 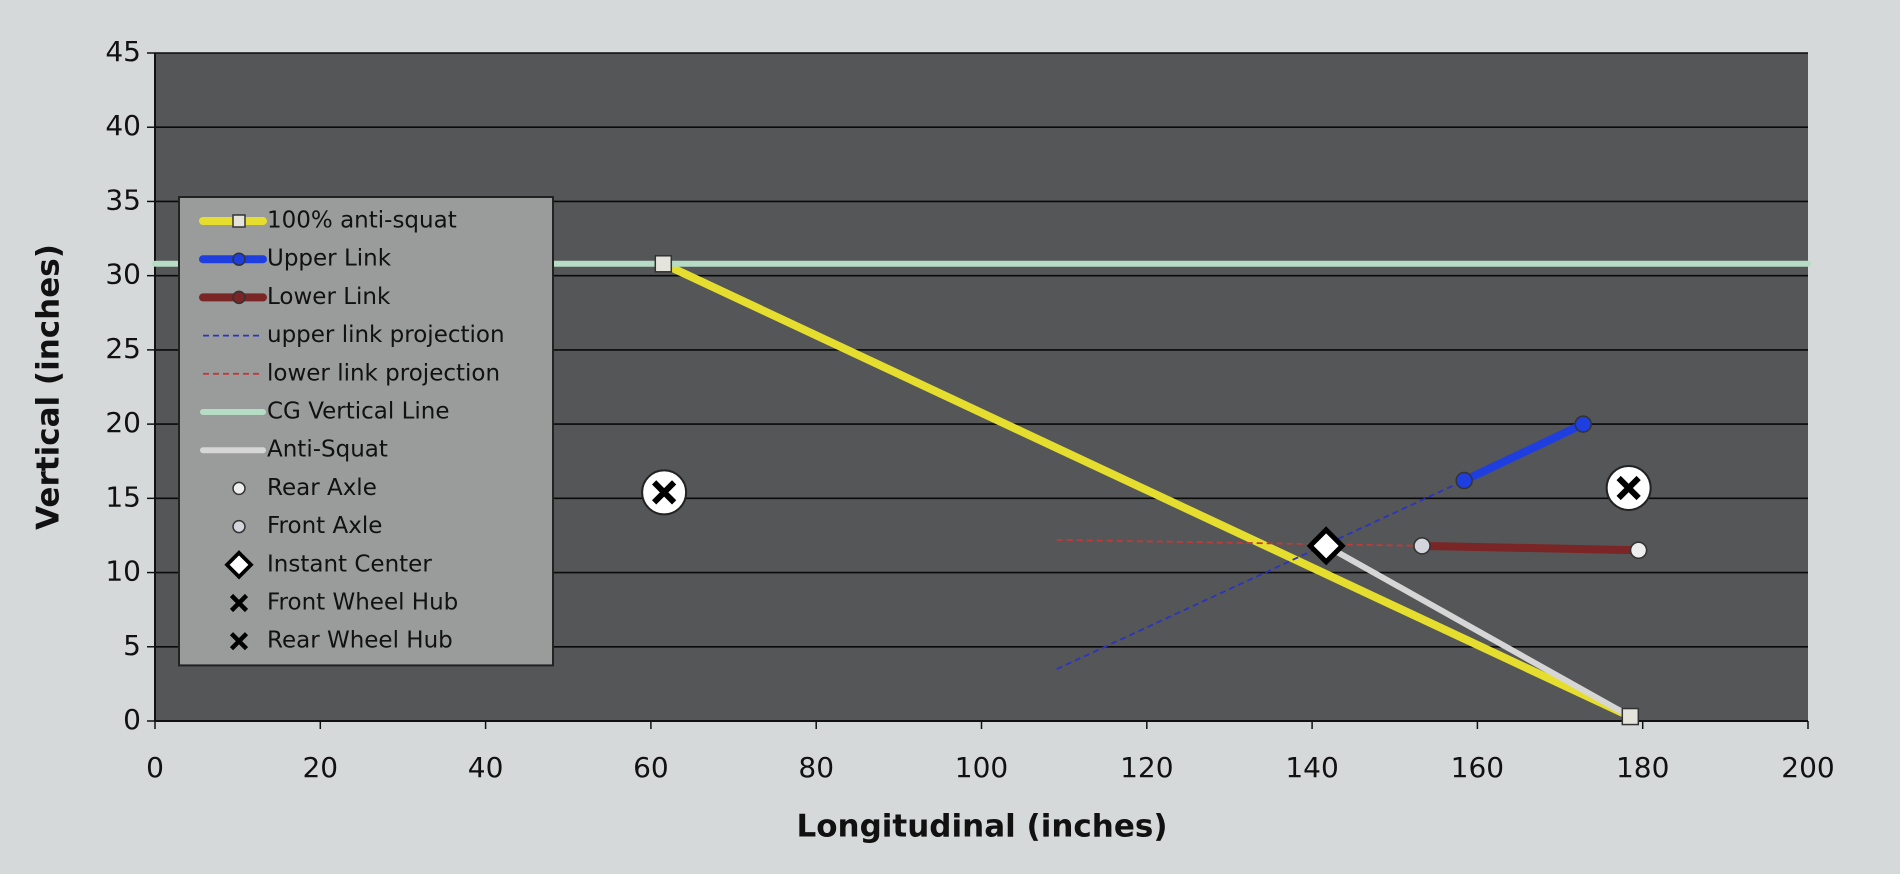 What do you see at coordinates (123, 274) in the screenshot?
I see `y-tick-label: 30` at bounding box center [123, 274].